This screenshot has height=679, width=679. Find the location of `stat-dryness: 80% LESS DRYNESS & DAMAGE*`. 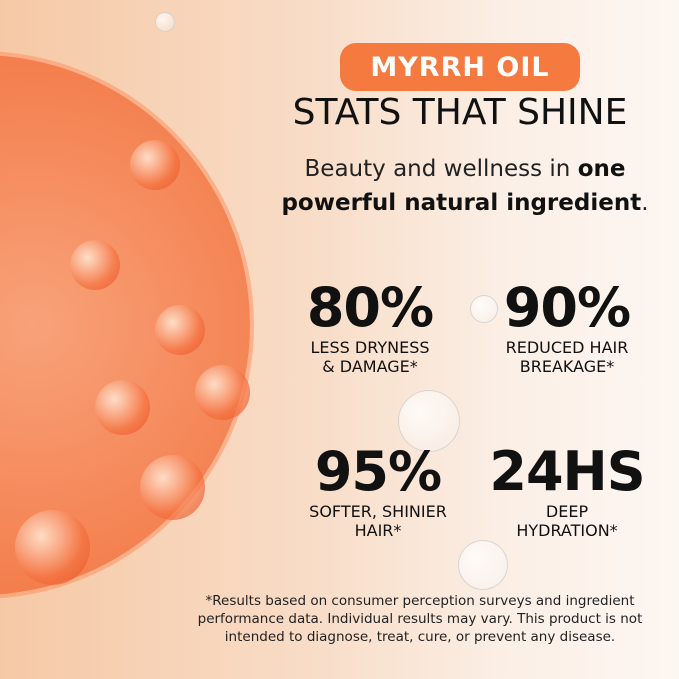

stat-dryness: 80% LESS DRYNESS & DAMAGE* is located at coordinates (370, 326).